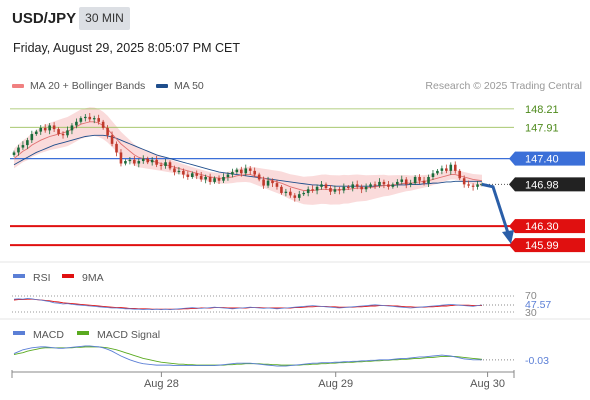 The height and width of the screenshot is (400, 590). I want to click on forecast-arrow, so click(496, 209).